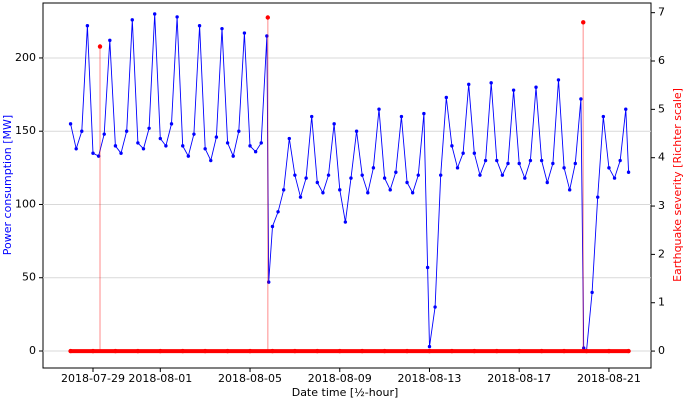 This screenshot has width=685, height=401. I want to click on x-tick-label: 2018-08-05, so click(250, 378).